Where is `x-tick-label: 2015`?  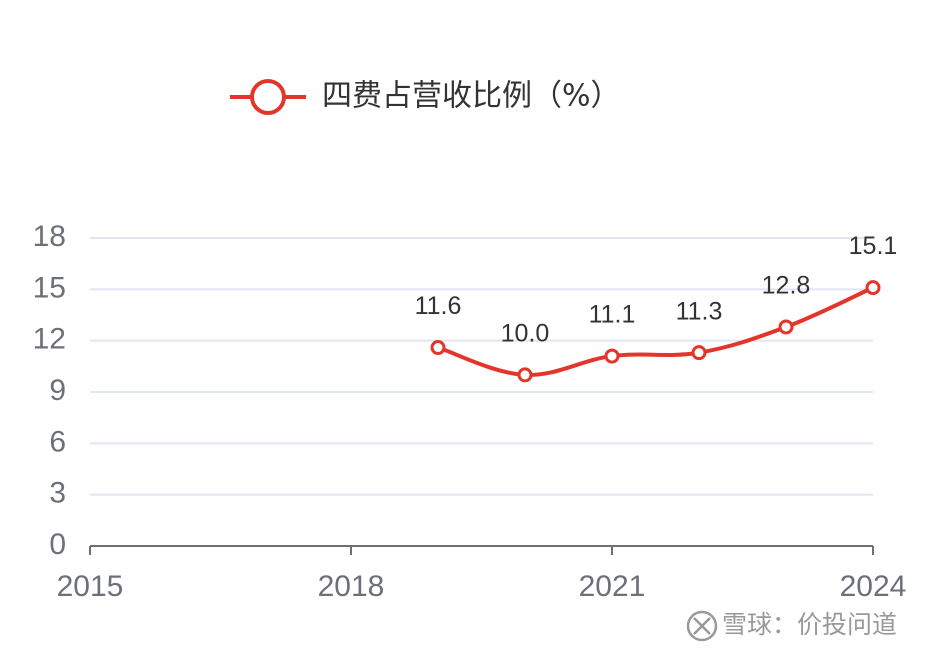
x-tick-label: 2015 is located at coordinates (90, 586).